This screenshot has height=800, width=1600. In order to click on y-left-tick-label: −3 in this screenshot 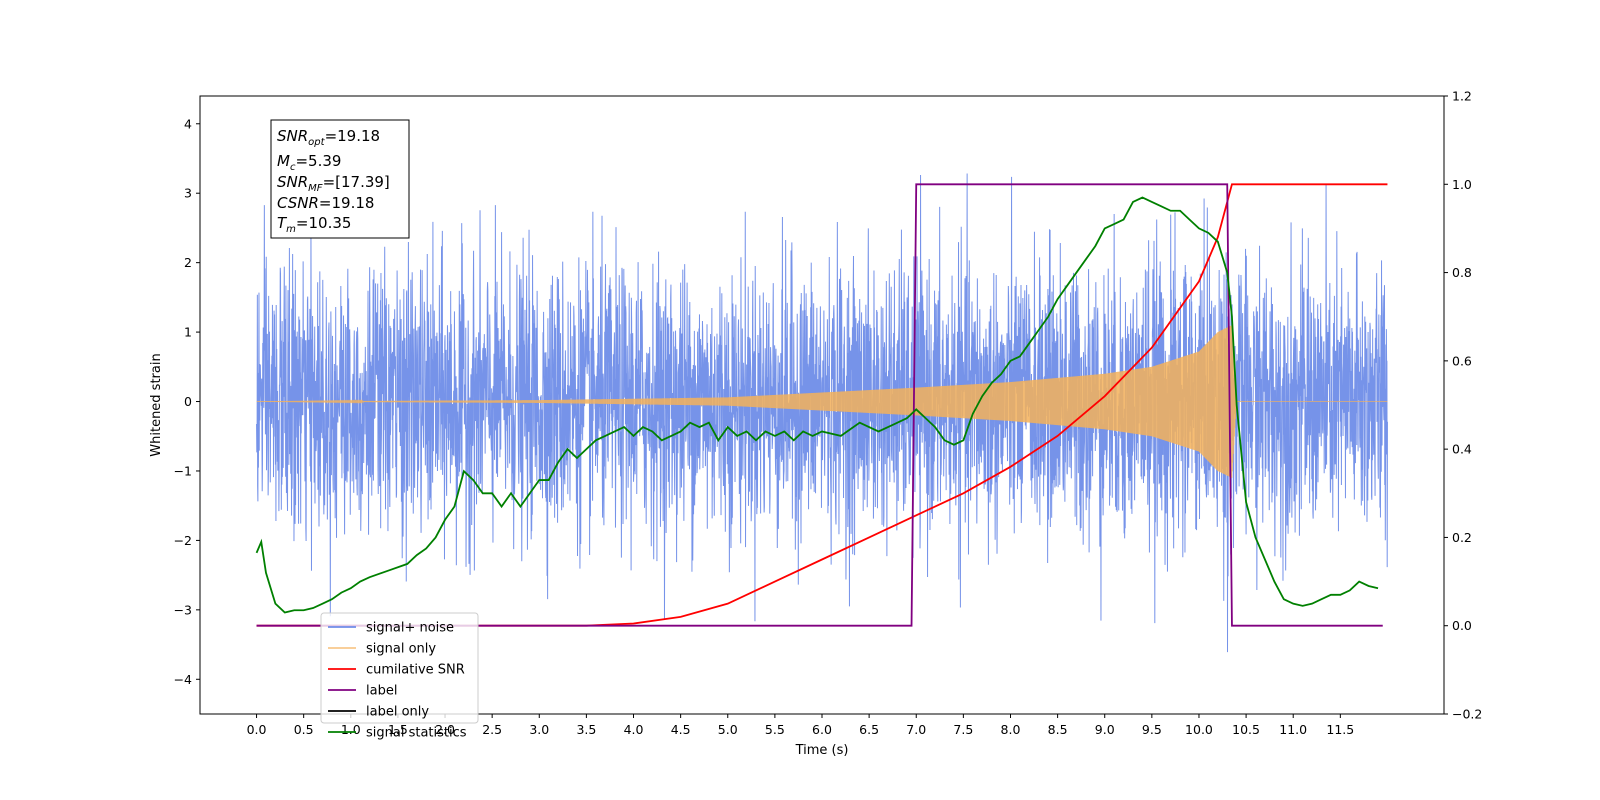, I will do `click(183, 609)`.